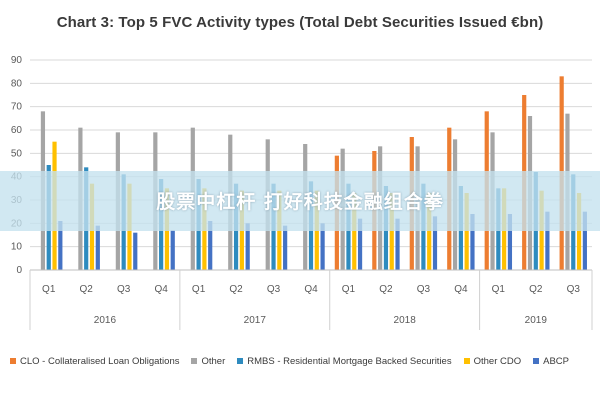 This screenshot has width=600, height=400. What do you see at coordinates (405, 320) in the screenshot?
I see `x-group-label: 2018` at bounding box center [405, 320].